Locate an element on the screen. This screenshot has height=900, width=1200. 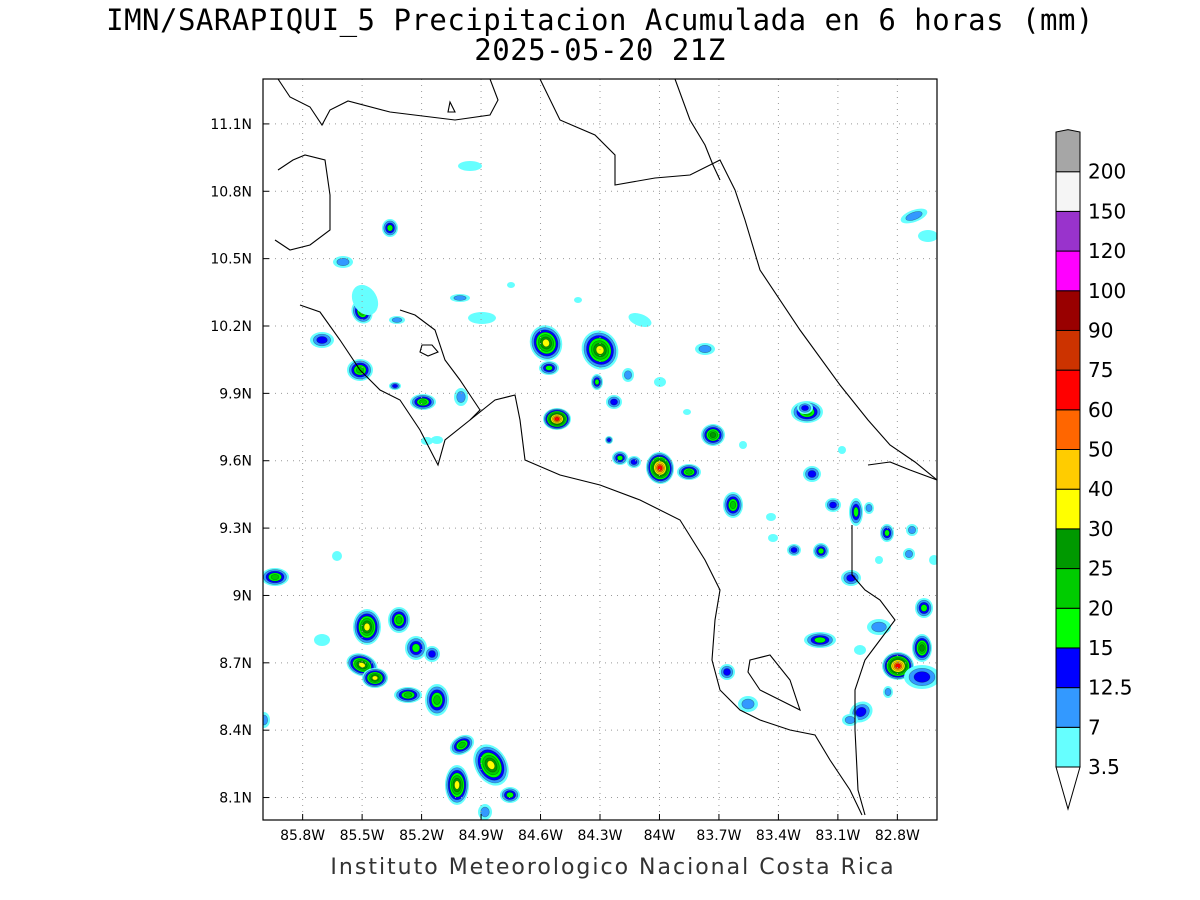
lon-tick-label: 82.8W is located at coordinates (897, 836).